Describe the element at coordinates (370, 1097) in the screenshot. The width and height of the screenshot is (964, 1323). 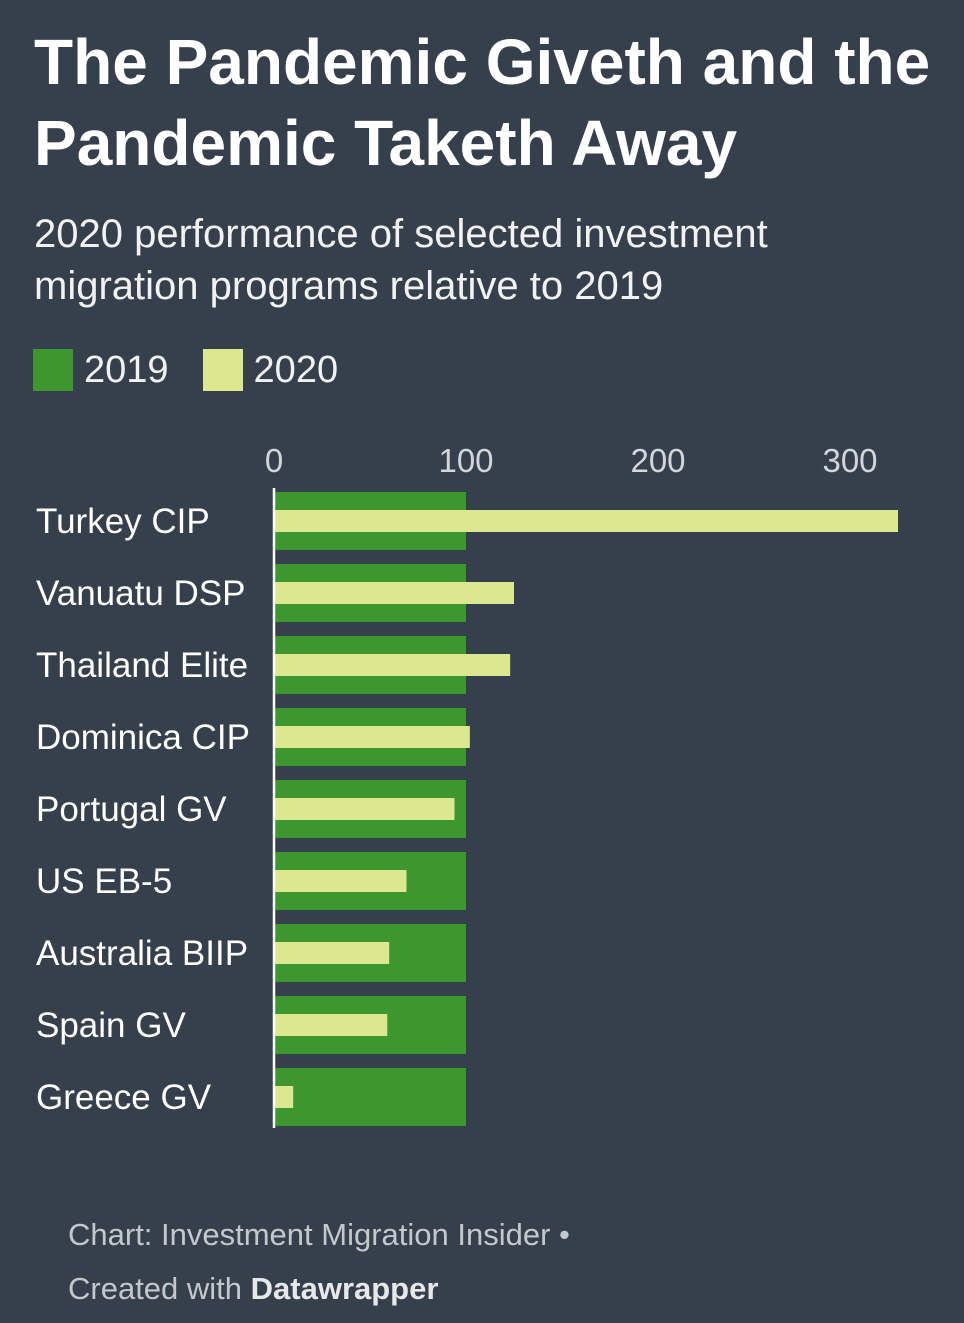
I see `bar-2019` at that location.